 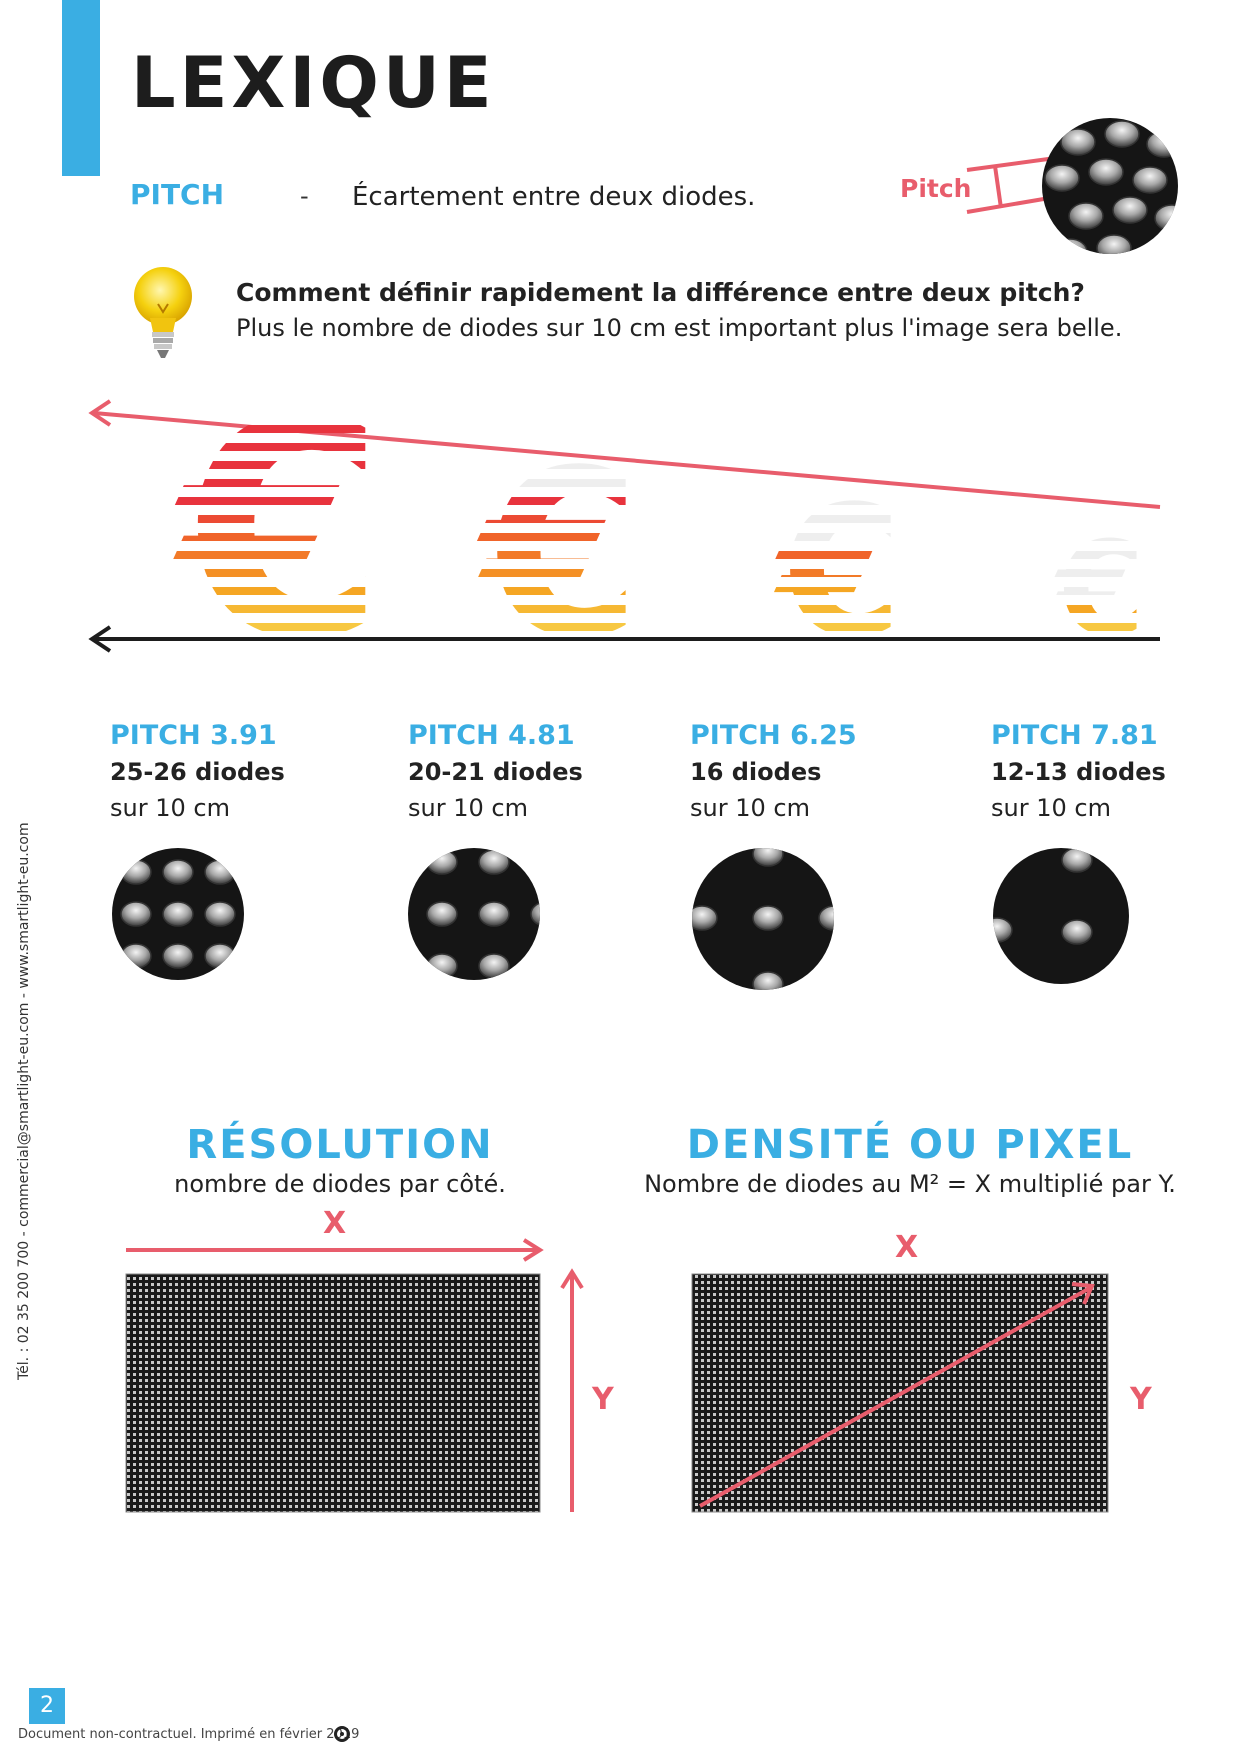 What do you see at coordinates (178, 914) in the screenshot?
I see `led-sample-391-icon` at bounding box center [178, 914].